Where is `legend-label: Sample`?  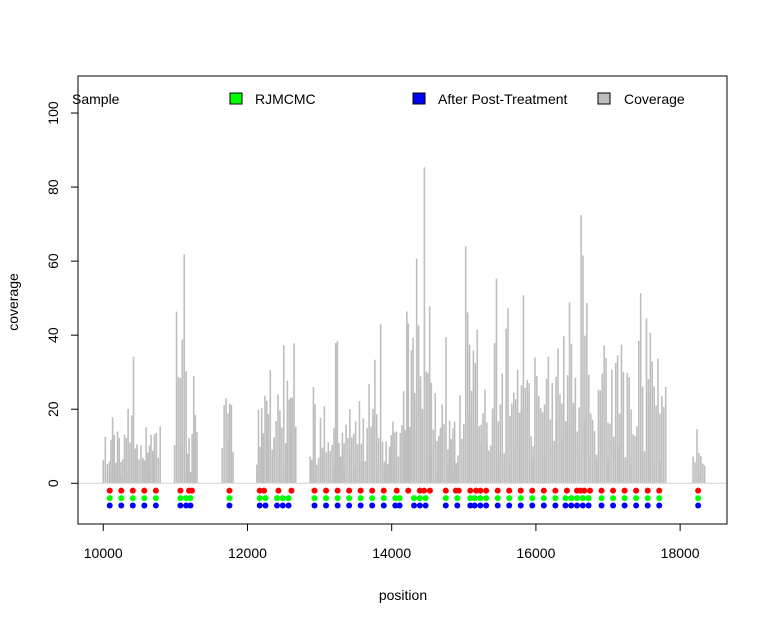
legend-label: Sample is located at coordinates (96, 99).